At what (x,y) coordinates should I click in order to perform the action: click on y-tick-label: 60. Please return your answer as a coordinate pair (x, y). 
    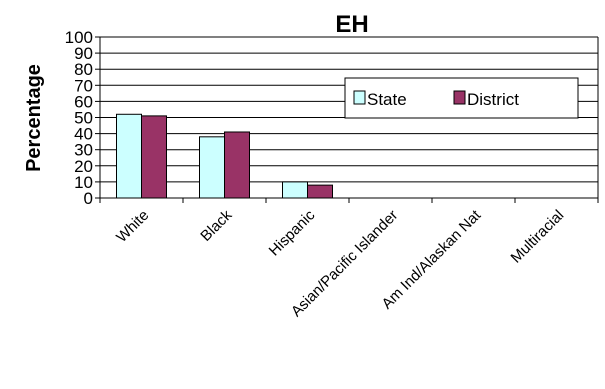
    Looking at the image, I should click on (83, 101).